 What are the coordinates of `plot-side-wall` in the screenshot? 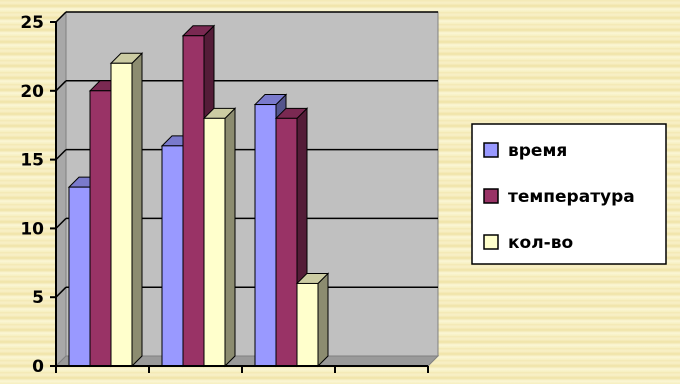 It's located at (61, 189).